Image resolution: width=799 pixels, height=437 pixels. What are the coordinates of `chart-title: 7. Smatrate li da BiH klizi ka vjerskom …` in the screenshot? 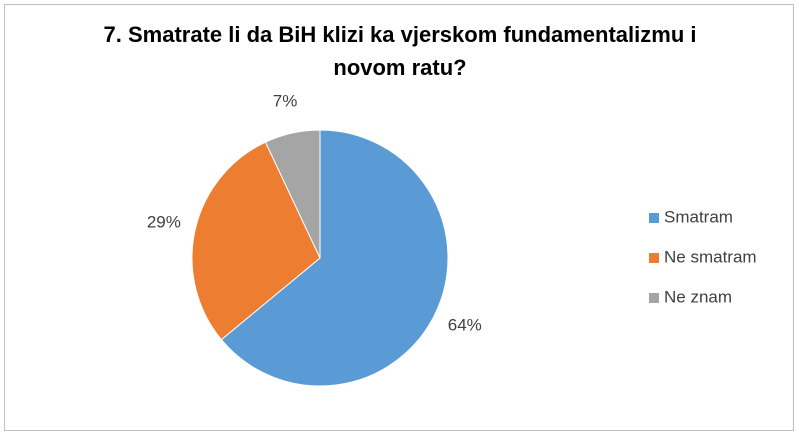 It's located at (400, 51).